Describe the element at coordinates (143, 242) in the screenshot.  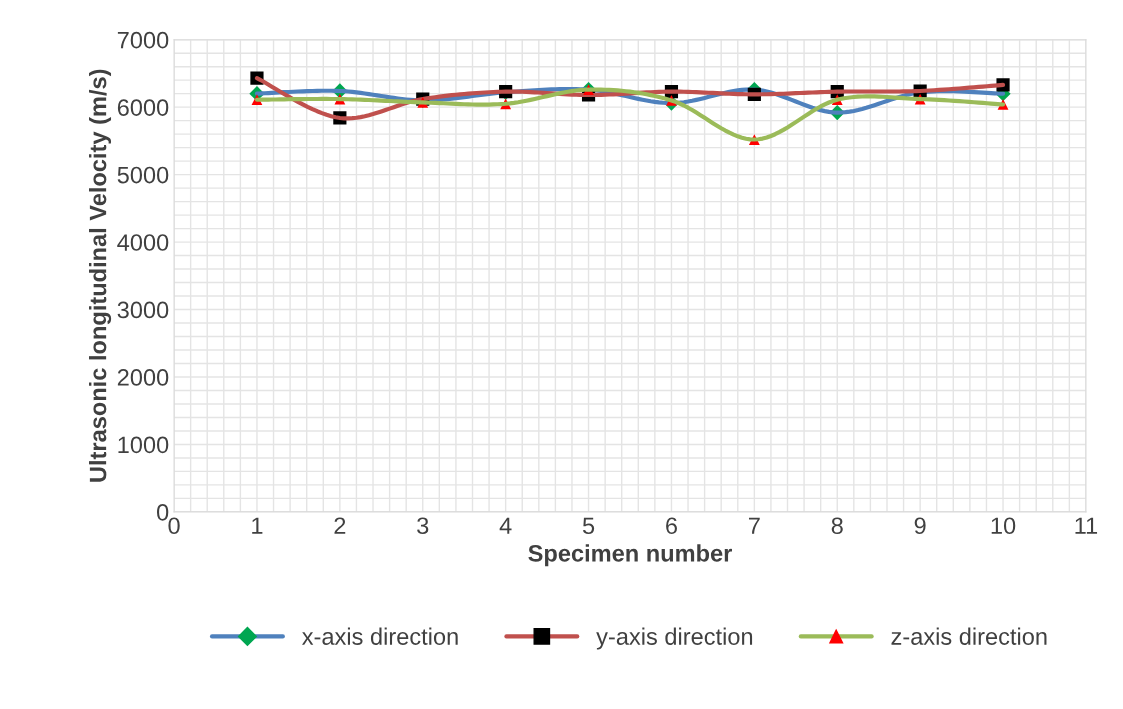
I see `y-tick-label: 4000` at that location.